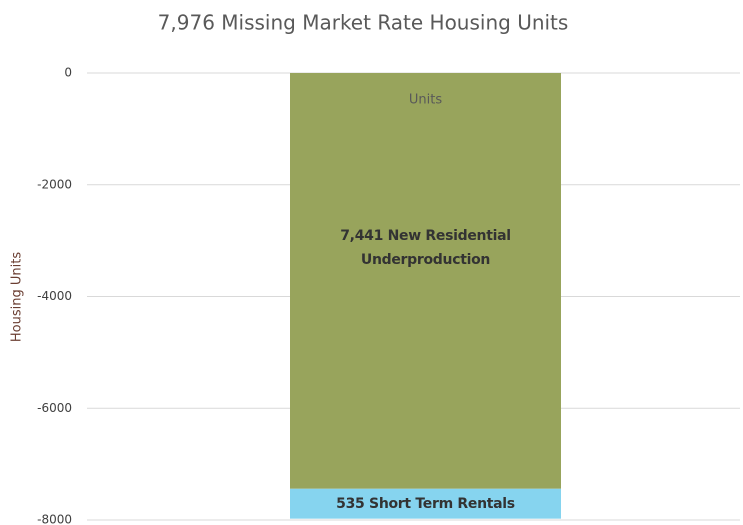 The width and height of the screenshot is (743, 525). I want to click on y-tick-label: 0, so click(68, 73).